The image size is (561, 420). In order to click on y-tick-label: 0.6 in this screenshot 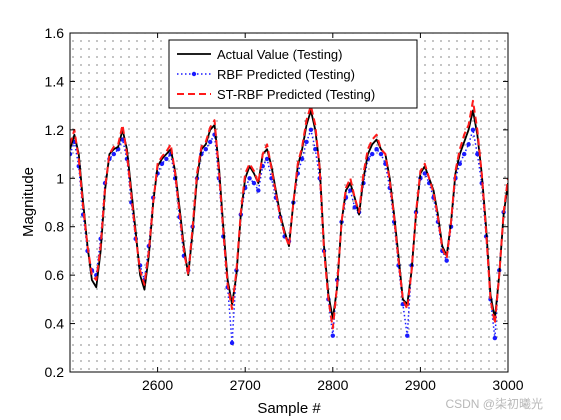, I will do `click(55, 275)`.